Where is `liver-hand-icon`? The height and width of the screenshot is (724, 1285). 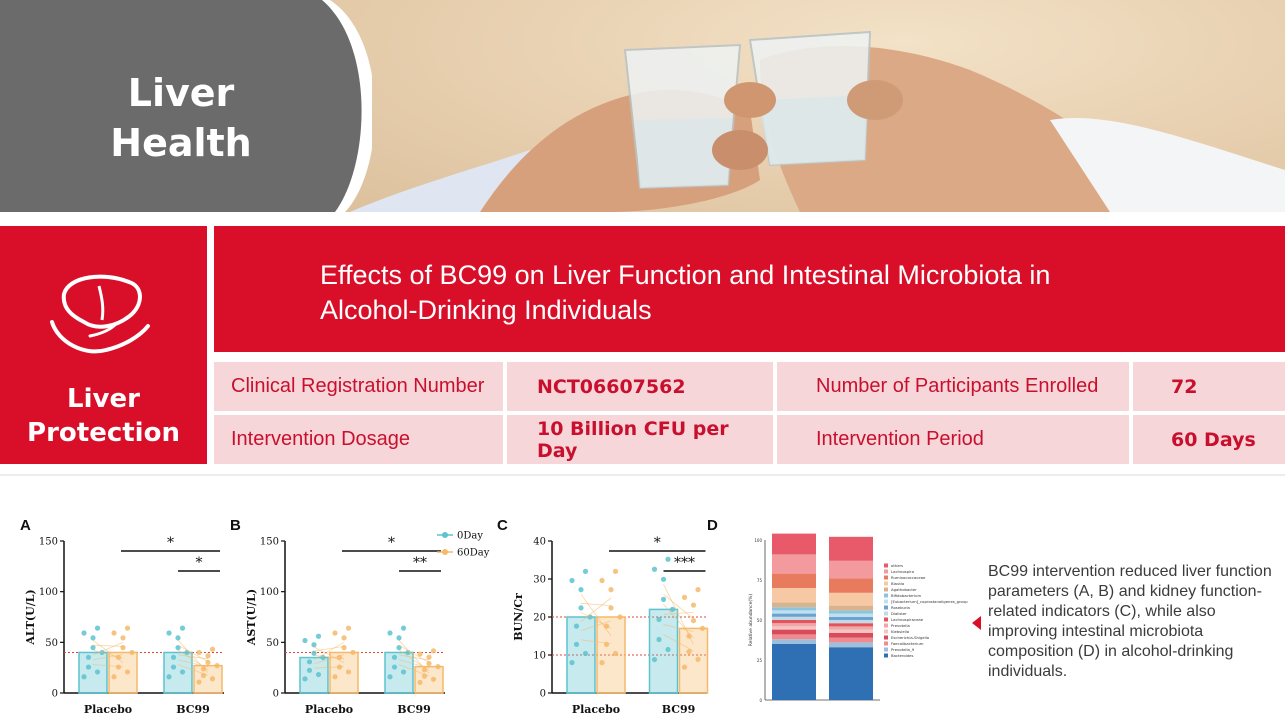 liver-hand-icon is located at coordinates (100, 314).